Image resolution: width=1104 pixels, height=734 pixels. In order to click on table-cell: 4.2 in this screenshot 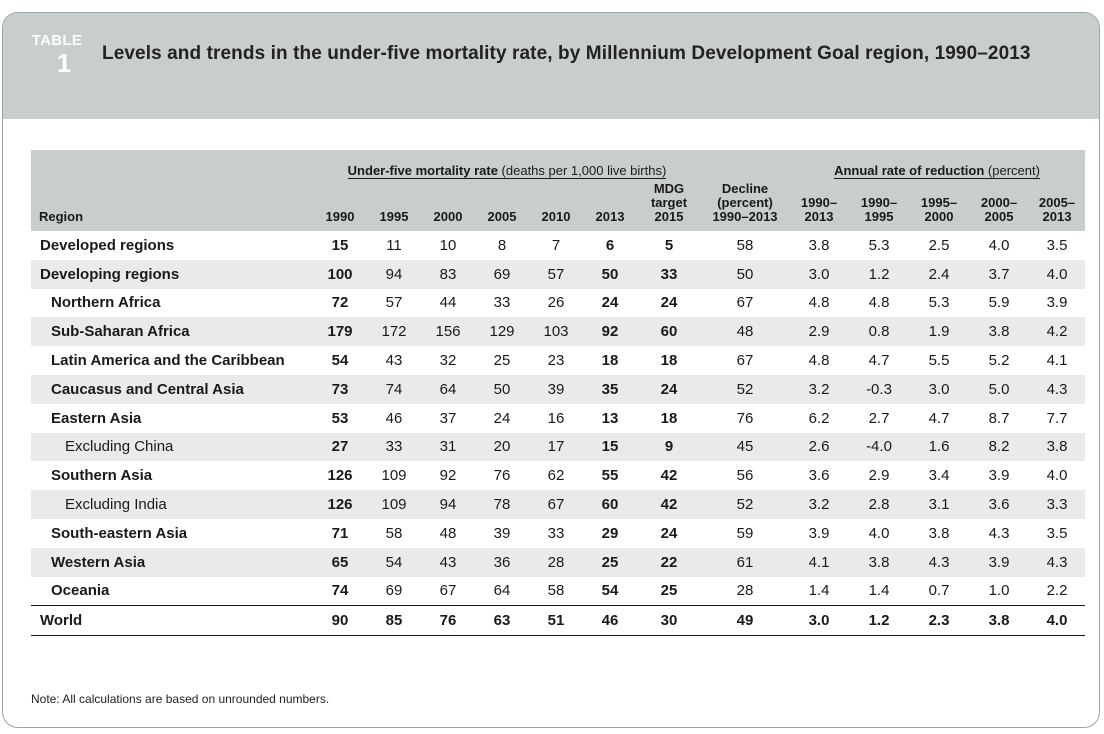, I will do `click(1057, 332)`.